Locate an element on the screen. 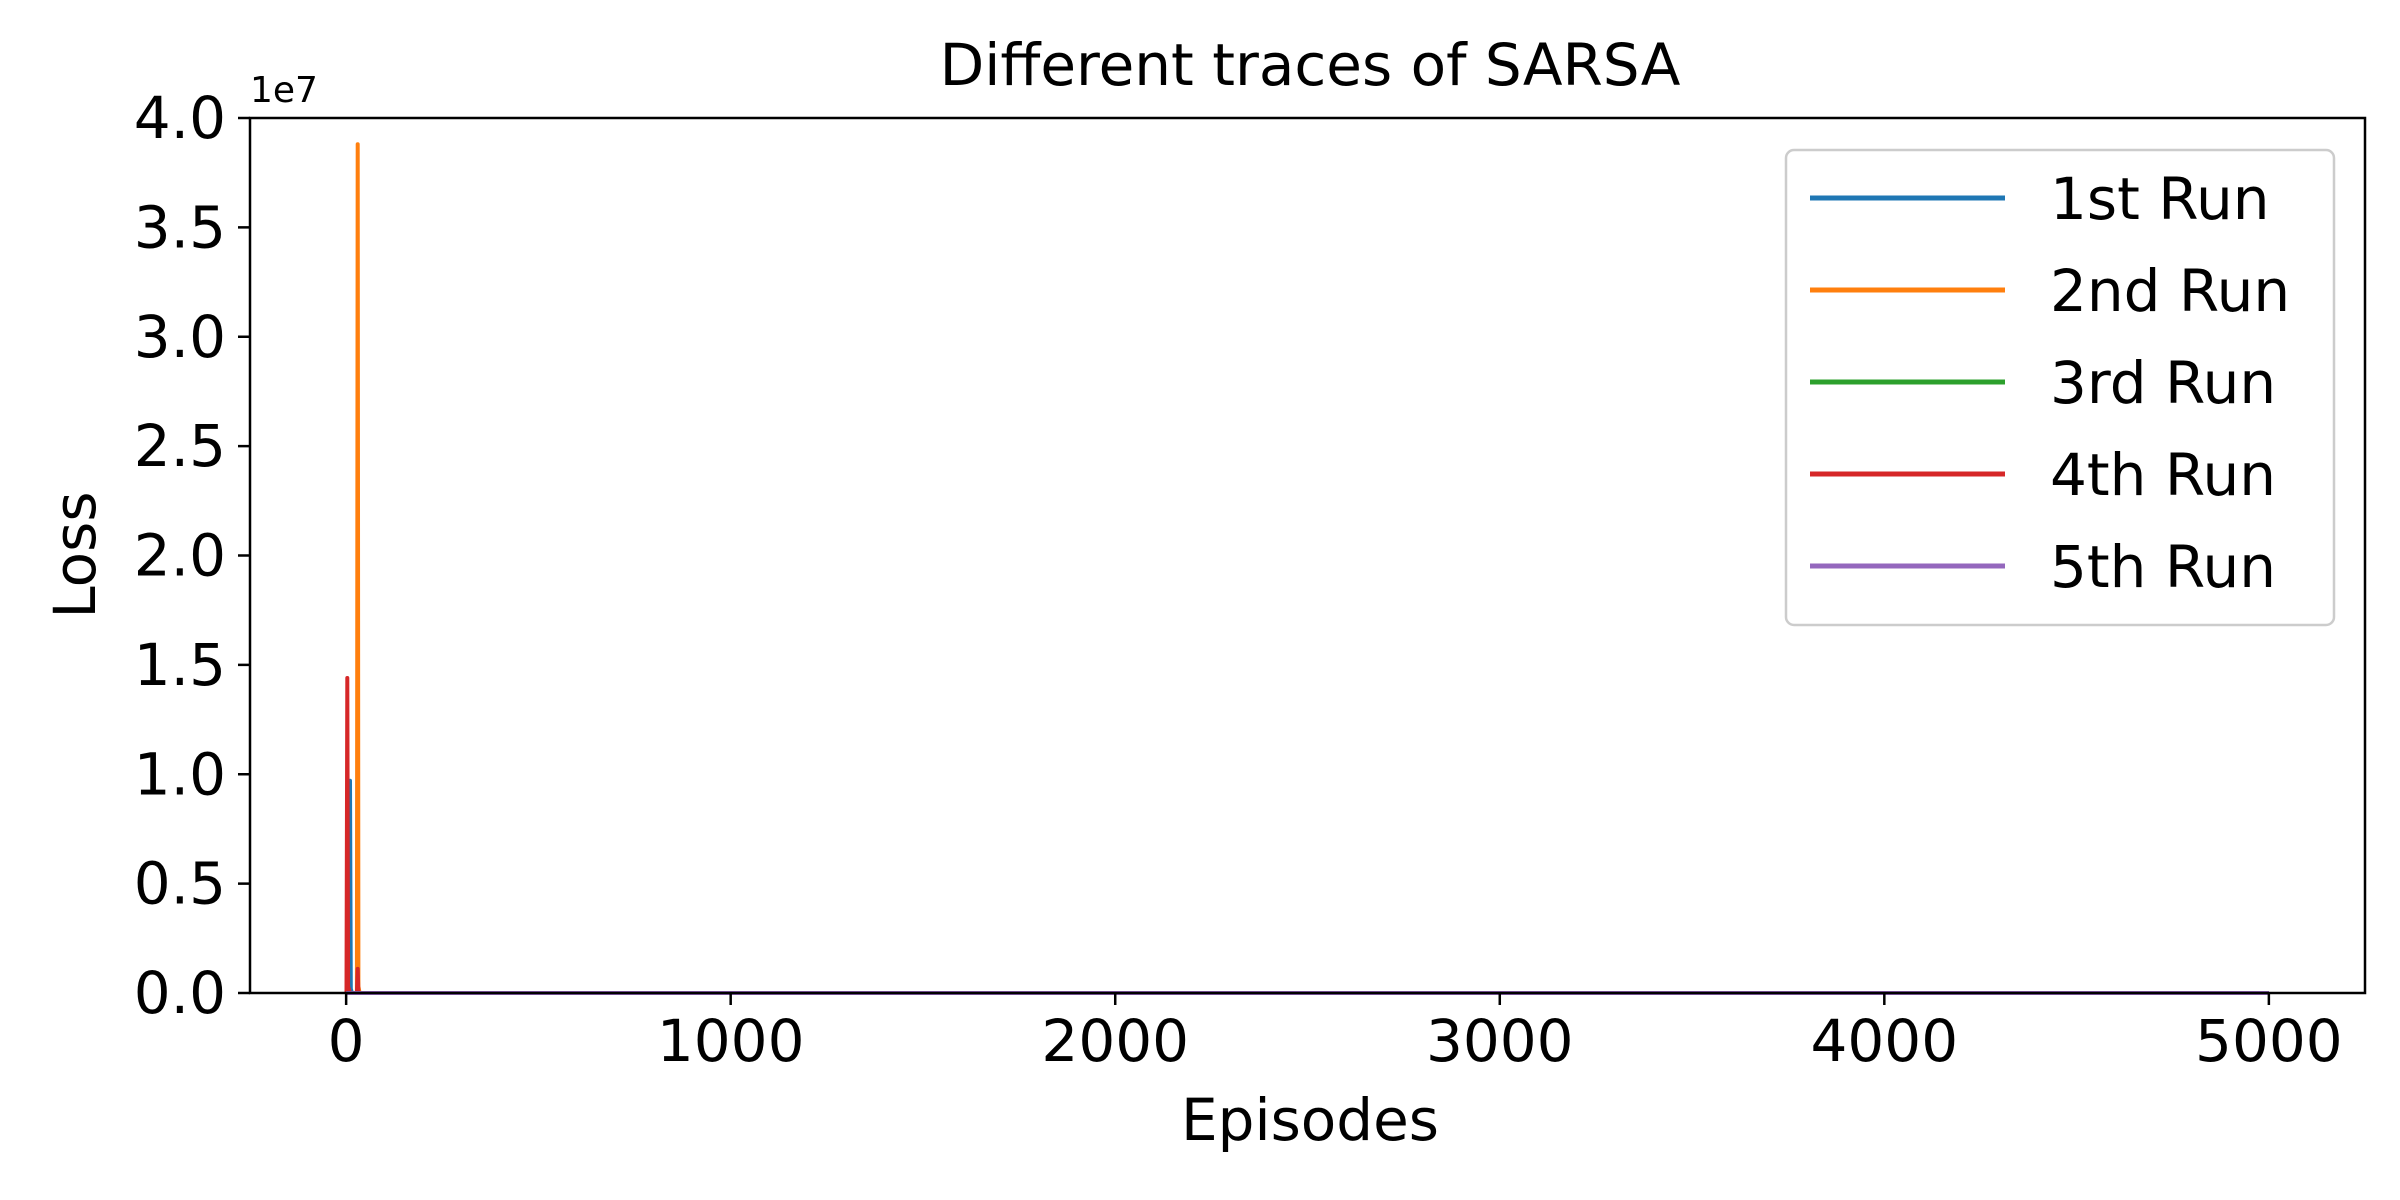 Image resolution: width=2400 pixels, height=1200 pixels. x-tick-label: 5000 is located at coordinates (2269, 1041).